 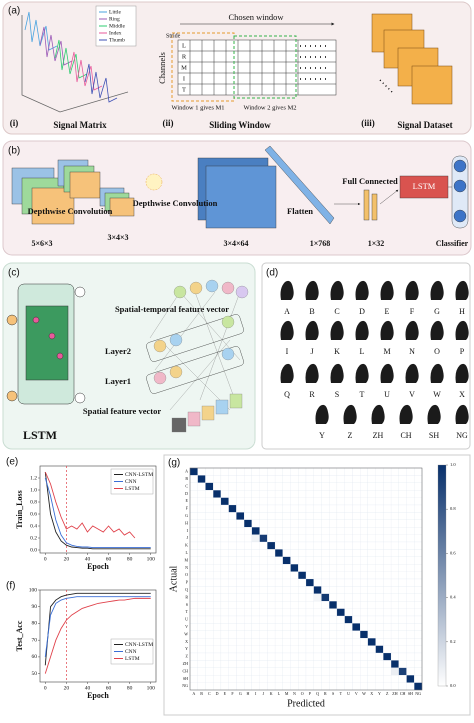 What do you see at coordinates (387, 311) in the screenshot?
I see `letter-label: E` at bounding box center [387, 311].